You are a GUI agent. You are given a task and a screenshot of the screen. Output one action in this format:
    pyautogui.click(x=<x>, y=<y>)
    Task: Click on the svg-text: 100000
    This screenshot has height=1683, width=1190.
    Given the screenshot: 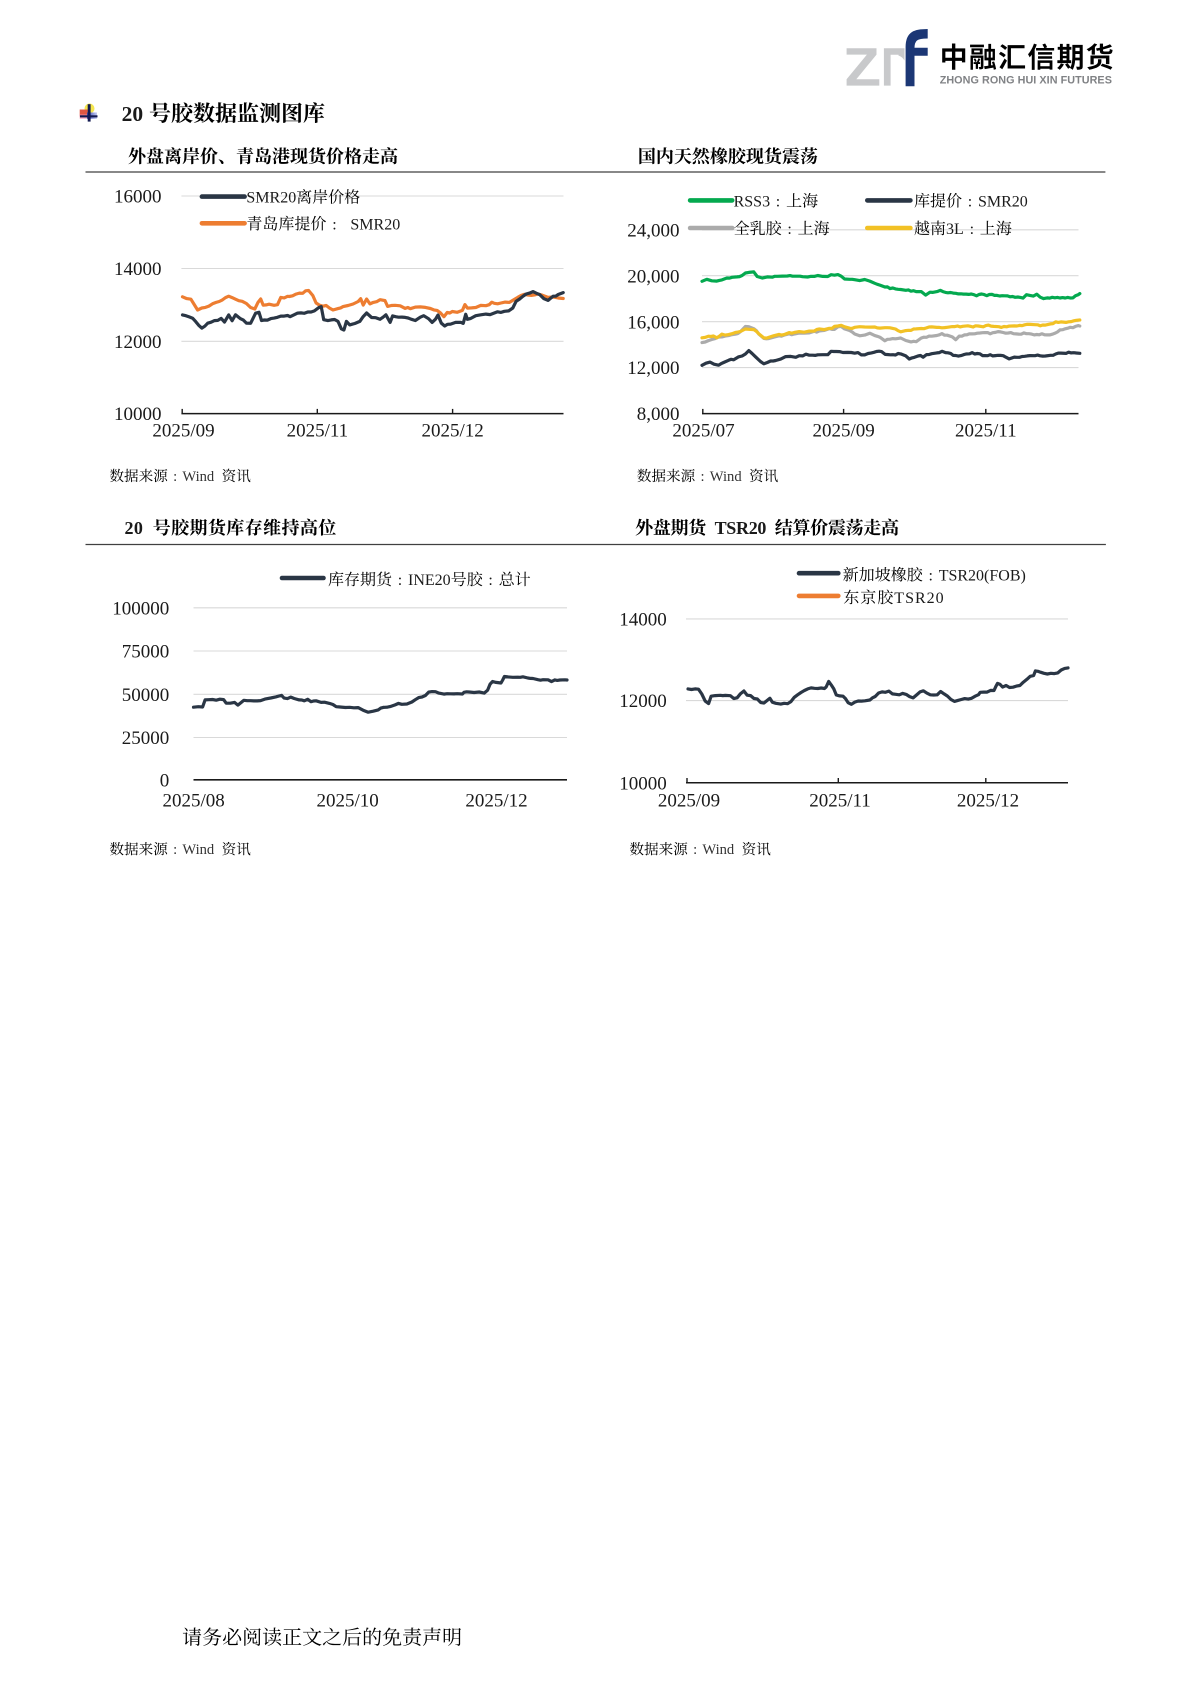 What is the action you would take?
    pyautogui.click(x=140, y=608)
    